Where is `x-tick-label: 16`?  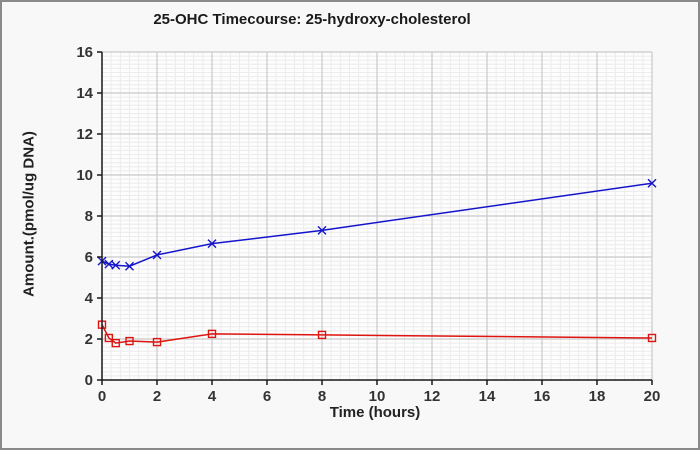
x-tick-label: 16 is located at coordinates (542, 396).